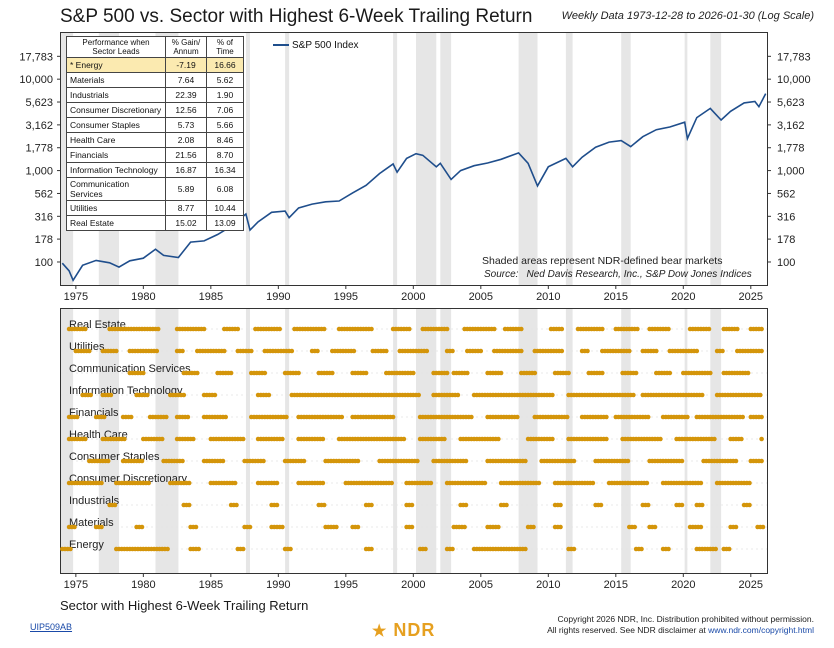 The width and height of the screenshot is (834, 648). I want to click on y-tick-label-left: 3,162, so click(39, 126).